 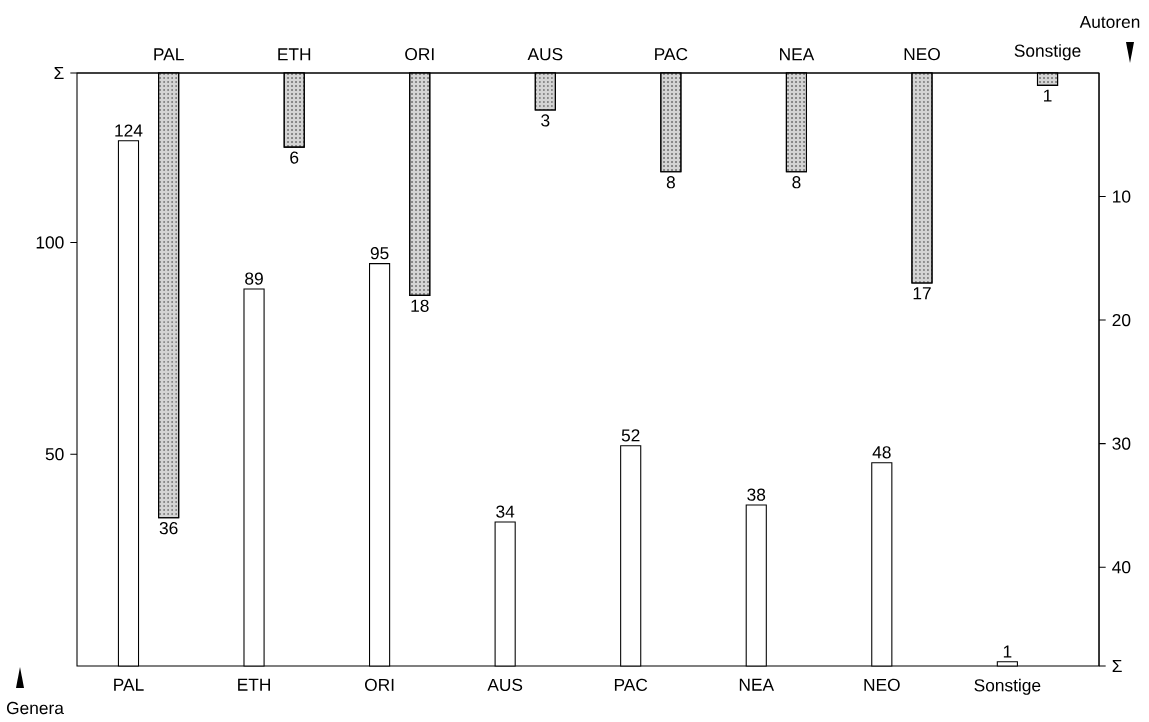 I want to click on x-tick-label: PAC, so click(x=631, y=684).